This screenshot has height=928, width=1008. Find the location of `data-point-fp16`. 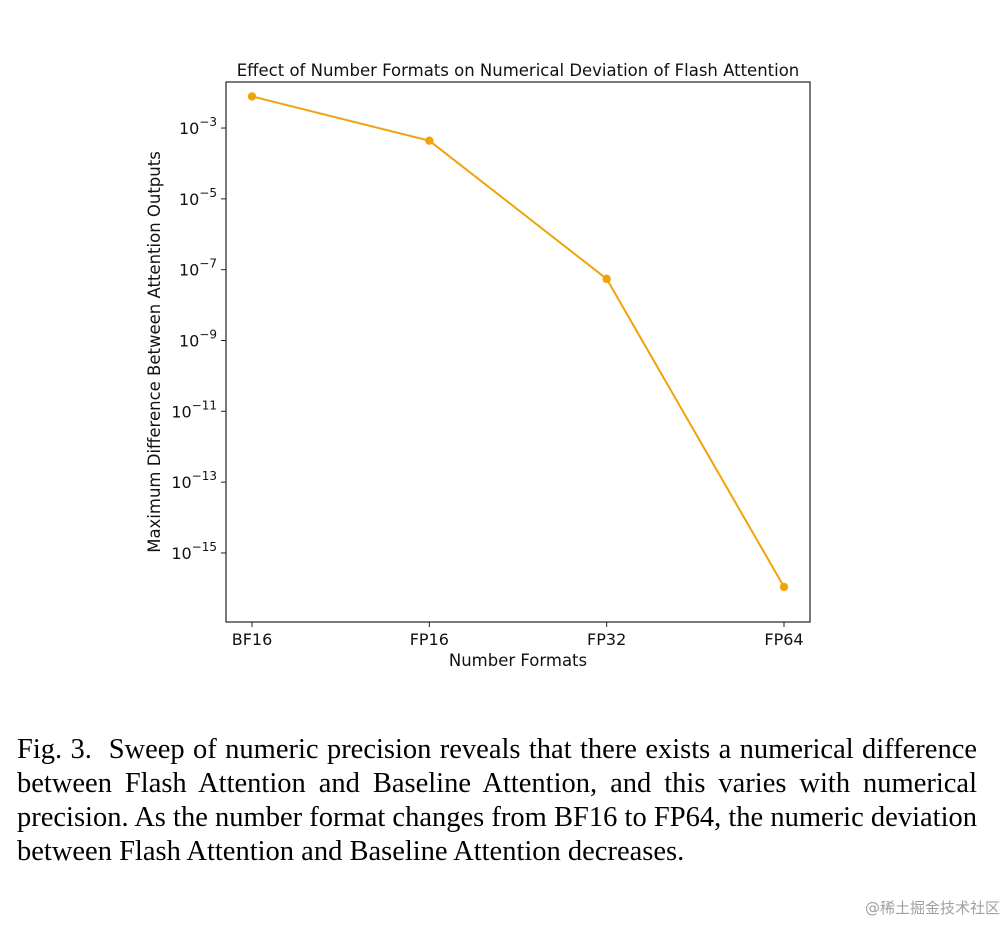

data-point-fp16 is located at coordinates (429, 140).